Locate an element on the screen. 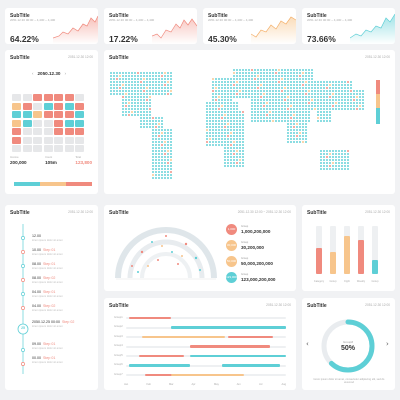  timeline-item: 08.00 Step 01 lorem ipsum dolor sit amet is located at coordinates (47, 266).